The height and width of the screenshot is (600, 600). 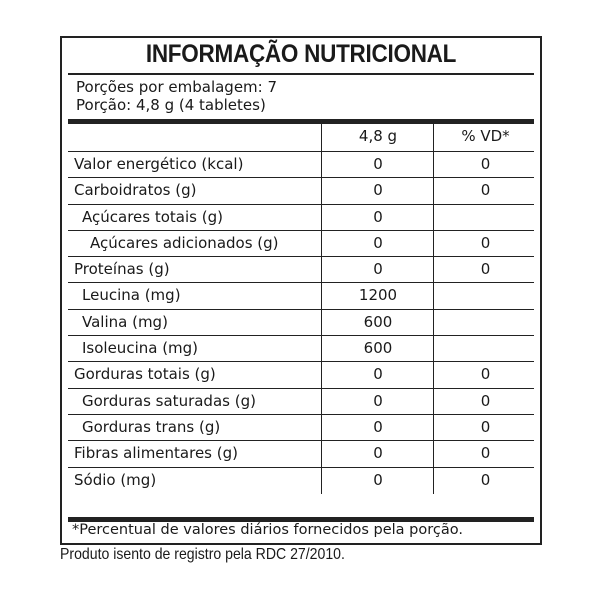 What do you see at coordinates (302, 165) in the screenshot?
I see `table-row: Valor energético (kcal) 0 0` at bounding box center [302, 165].